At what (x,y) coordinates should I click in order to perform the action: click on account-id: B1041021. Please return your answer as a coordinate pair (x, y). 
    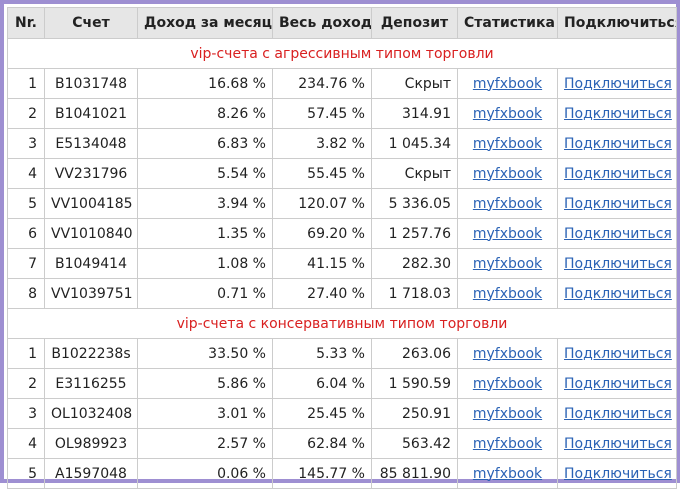
    Looking at the image, I should click on (91, 113).